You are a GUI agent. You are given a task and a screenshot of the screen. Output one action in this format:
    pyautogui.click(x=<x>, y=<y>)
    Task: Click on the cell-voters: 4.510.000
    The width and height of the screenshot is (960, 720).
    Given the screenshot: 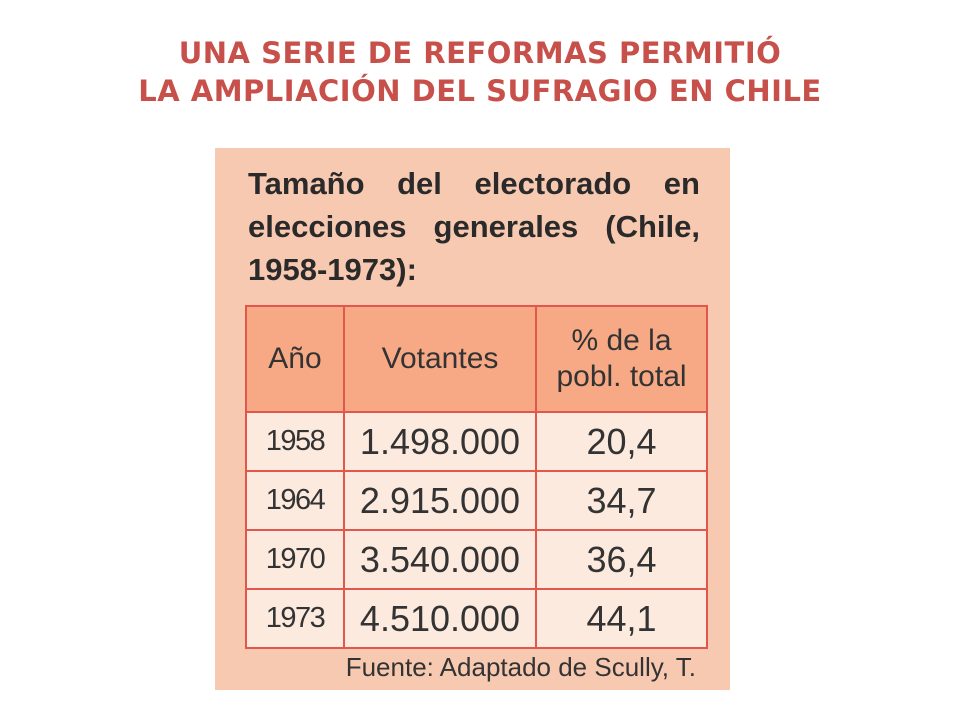 What is the action you would take?
    pyautogui.click(x=440, y=618)
    